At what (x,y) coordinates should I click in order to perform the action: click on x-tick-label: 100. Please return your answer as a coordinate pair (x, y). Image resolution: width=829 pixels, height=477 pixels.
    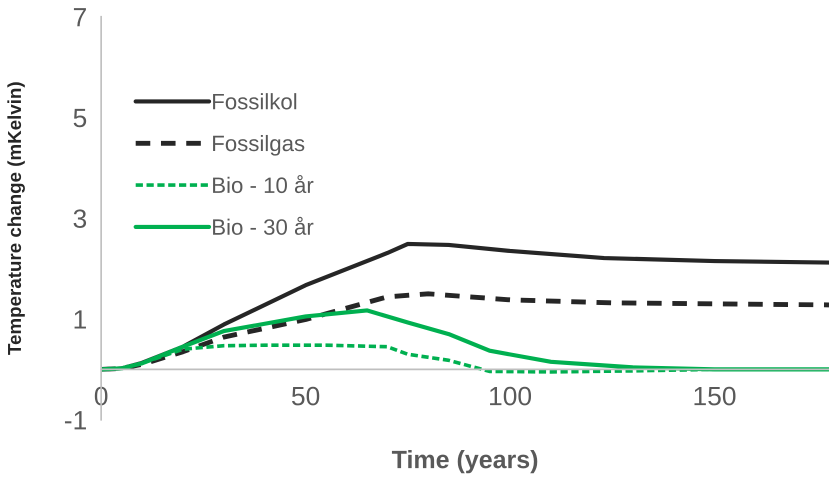
    Looking at the image, I should click on (511, 396).